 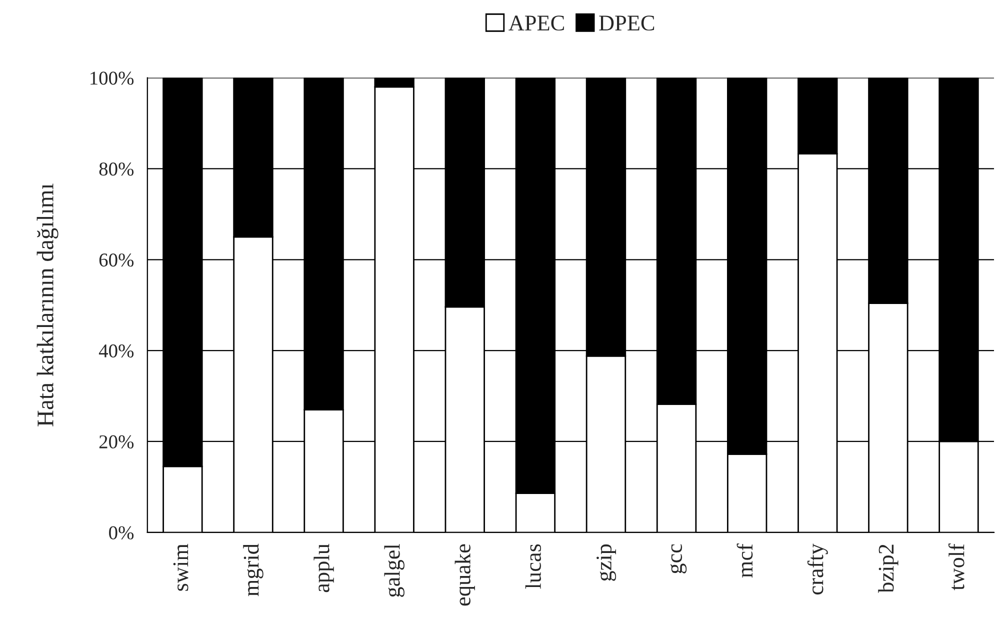 What do you see at coordinates (888, 568) in the screenshot?
I see `x-tick-label: bzip2` at bounding box center [888, 568].